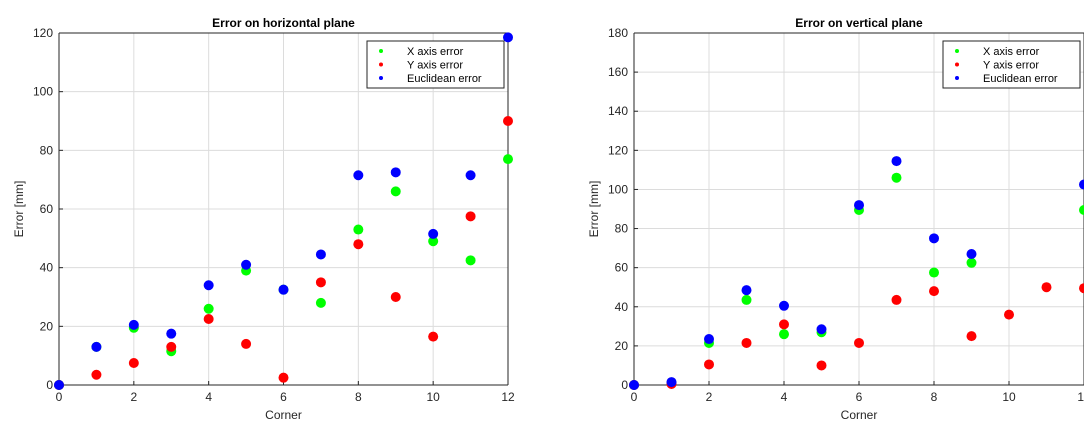  What do you see at coordinates (618, 72) in the screenshot?
I see `y-tick-label: 160` at bounding box center [618, 72].